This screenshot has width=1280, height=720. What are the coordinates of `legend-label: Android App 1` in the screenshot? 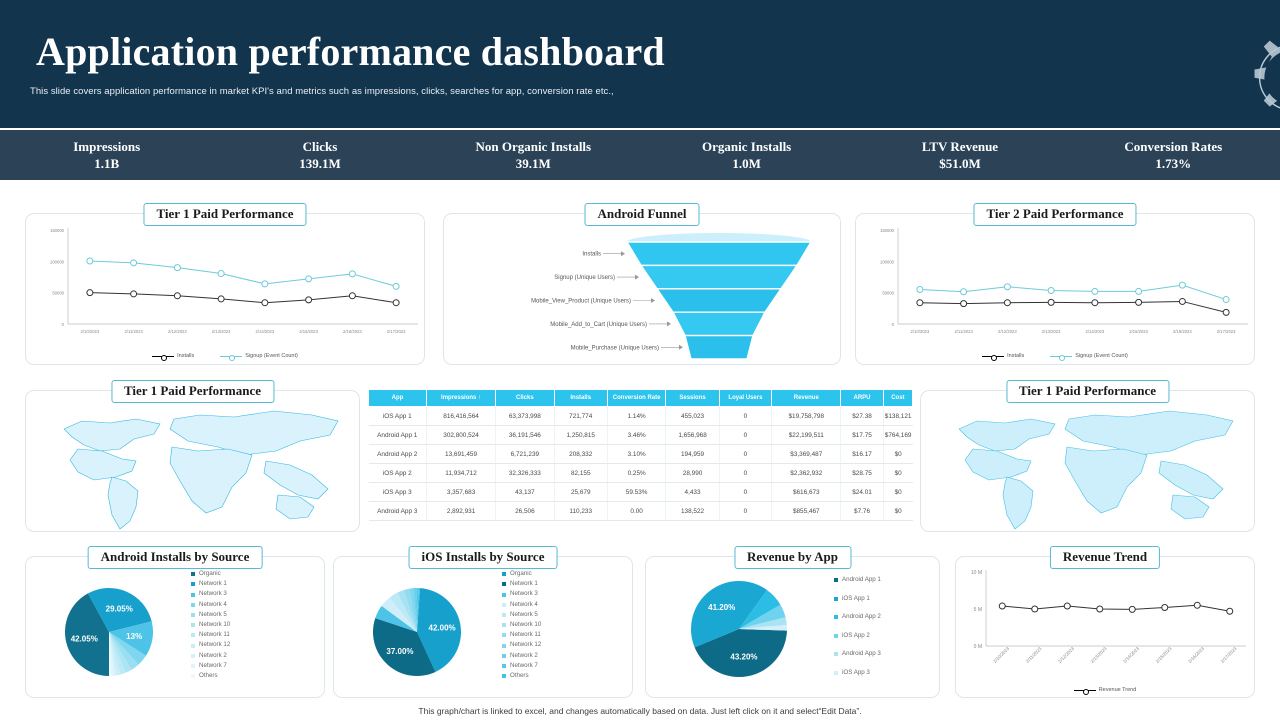 It's located at (861, 579).